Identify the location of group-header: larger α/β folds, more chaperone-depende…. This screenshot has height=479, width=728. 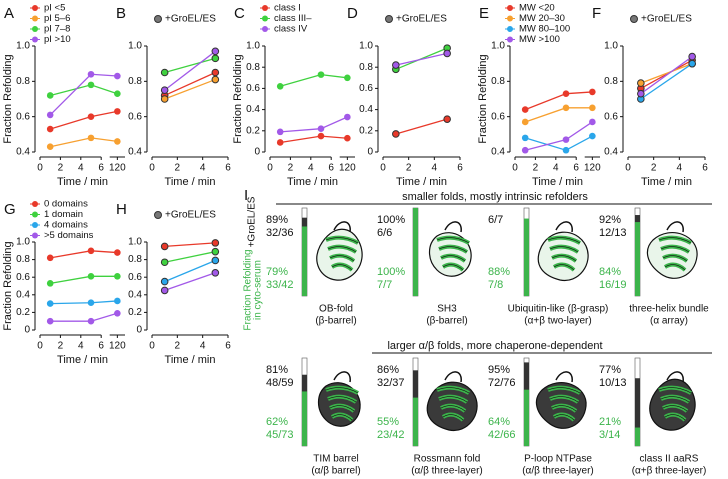
(494, 346).